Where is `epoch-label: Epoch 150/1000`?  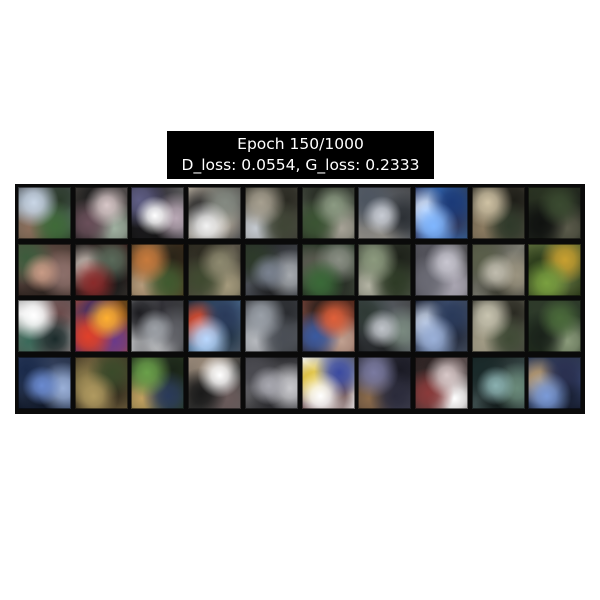
epoch-label: Epoch 150/1000 is located at coordinates (300, 144).